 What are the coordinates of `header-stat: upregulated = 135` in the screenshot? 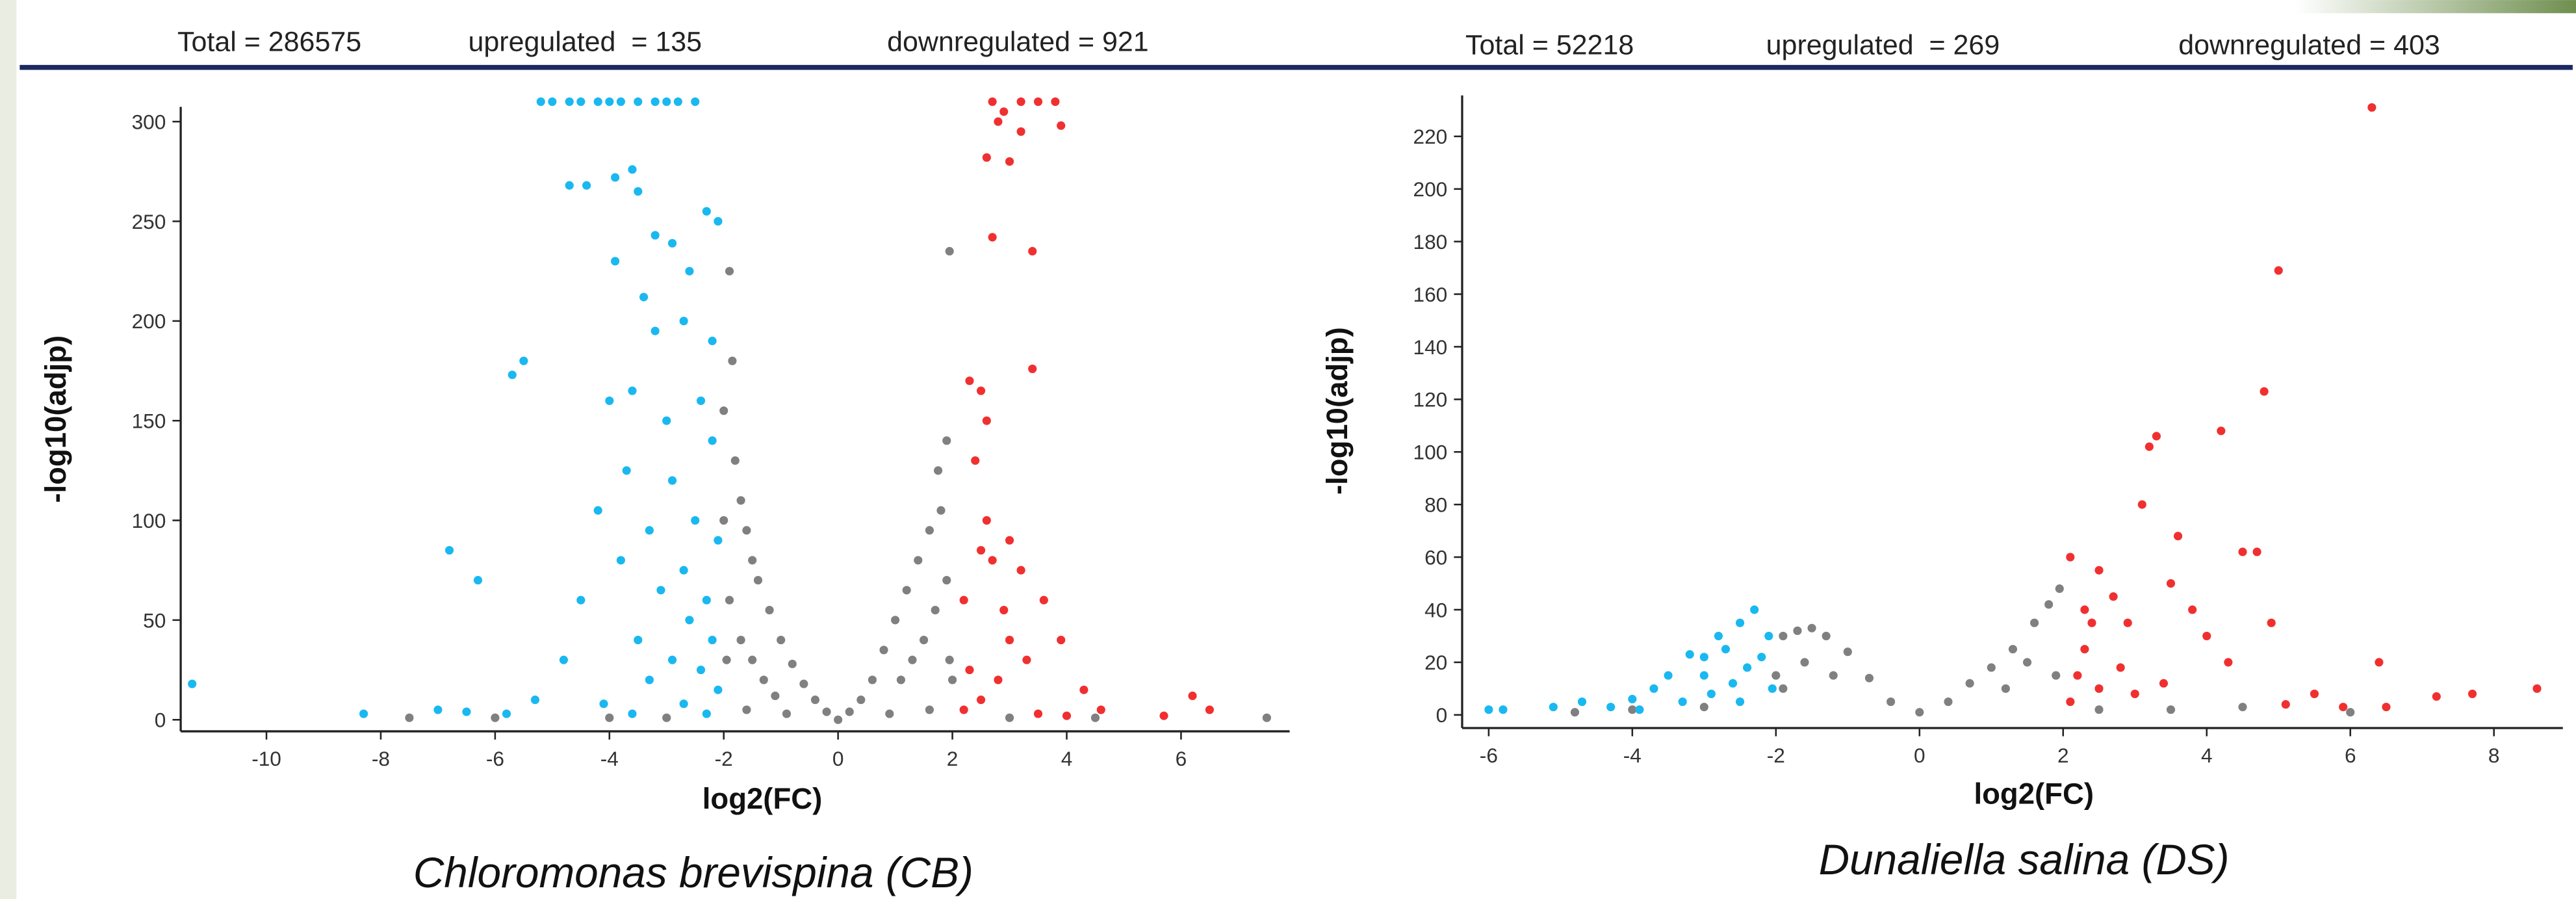 It's located at (585, 41).